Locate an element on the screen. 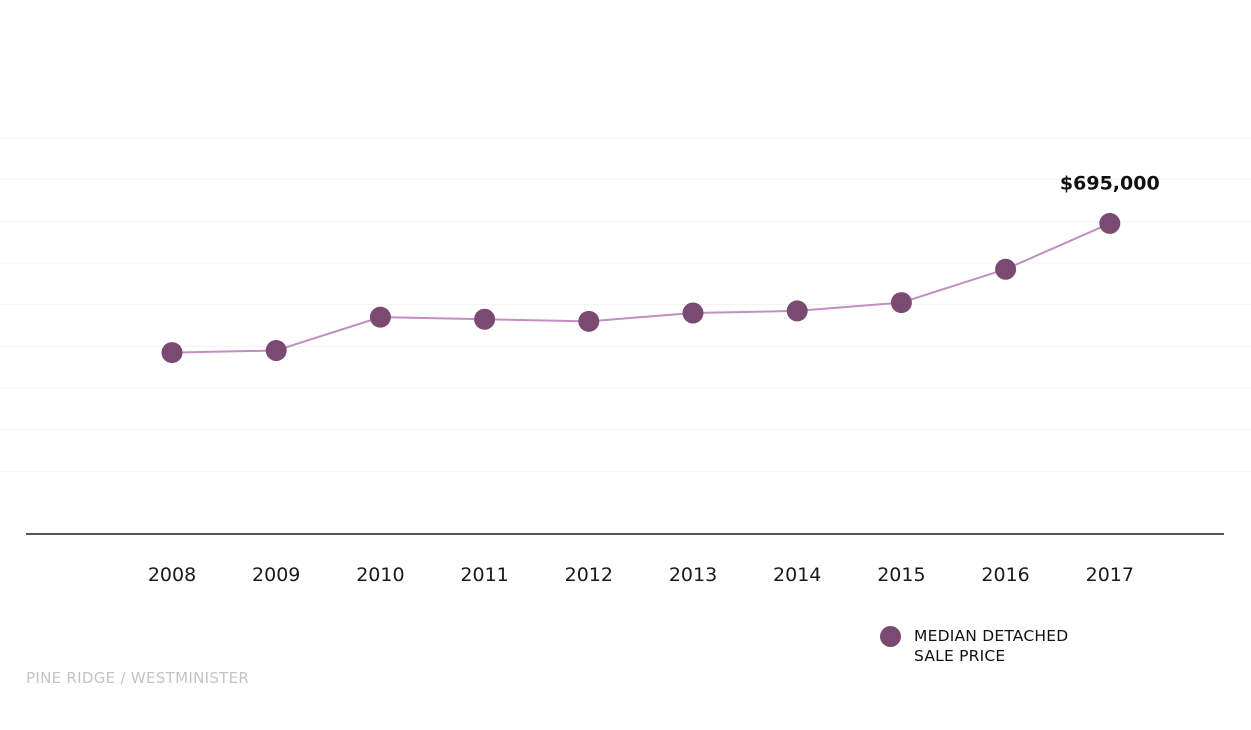 The image size is (1251, 730). x-tick-label: 2017 is located at coordinates (1110, 575).